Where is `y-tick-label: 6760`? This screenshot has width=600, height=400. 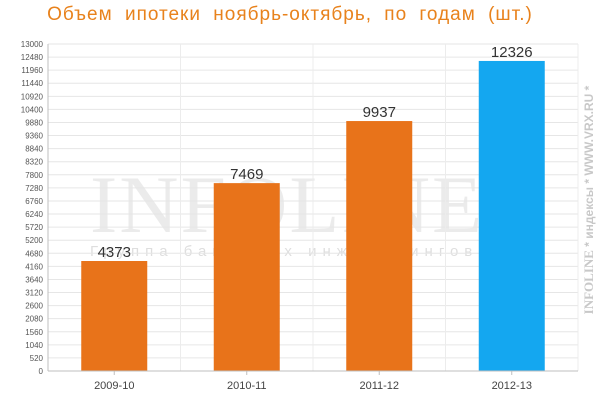
y-tick-label: 6760 is located at coordinates (34, 201).